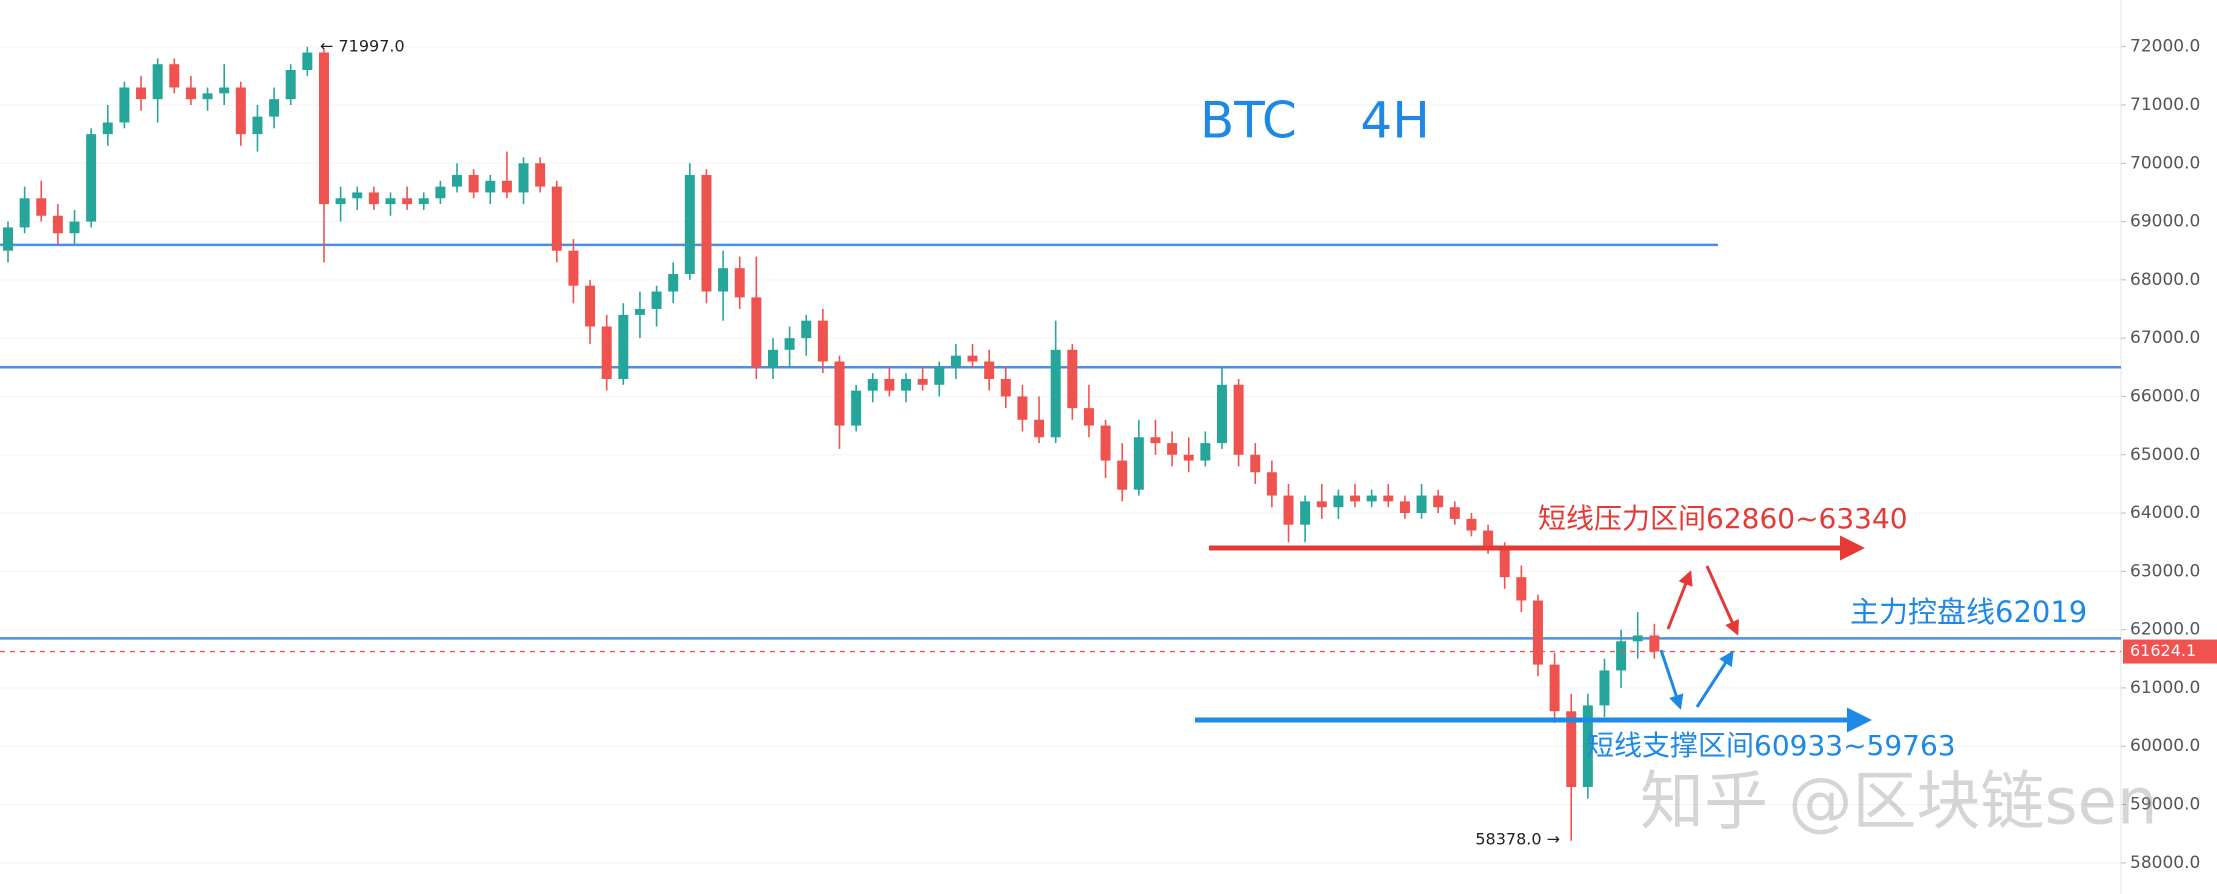  What do you see at coordinates (2165, 222) in the screenshot?
I see `y-tick-label: 69000.0` at bounding box center [2165, 222].